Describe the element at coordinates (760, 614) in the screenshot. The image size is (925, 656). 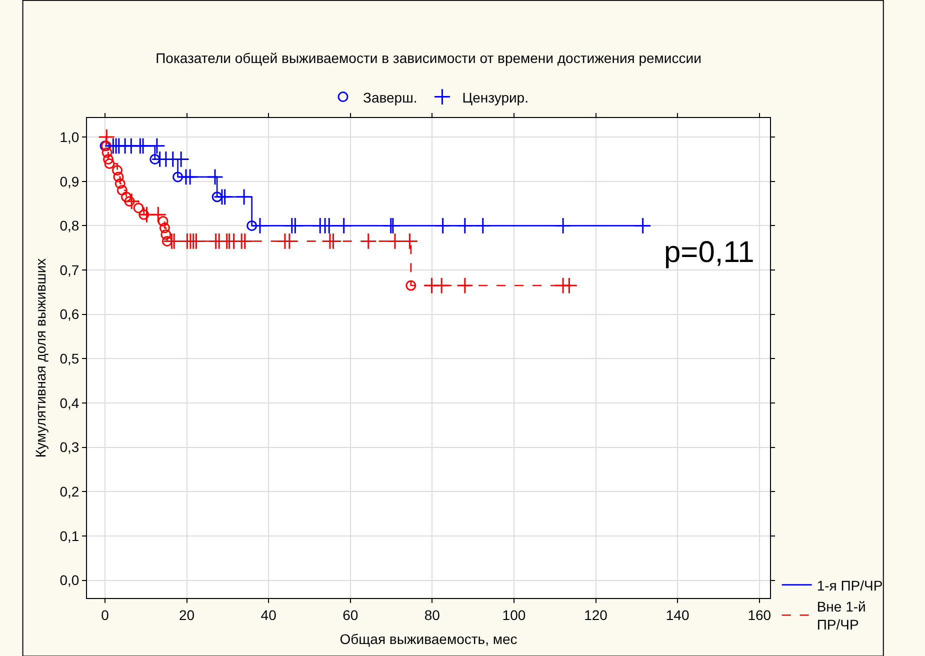
I see `x-tick-label: 160` at that location.